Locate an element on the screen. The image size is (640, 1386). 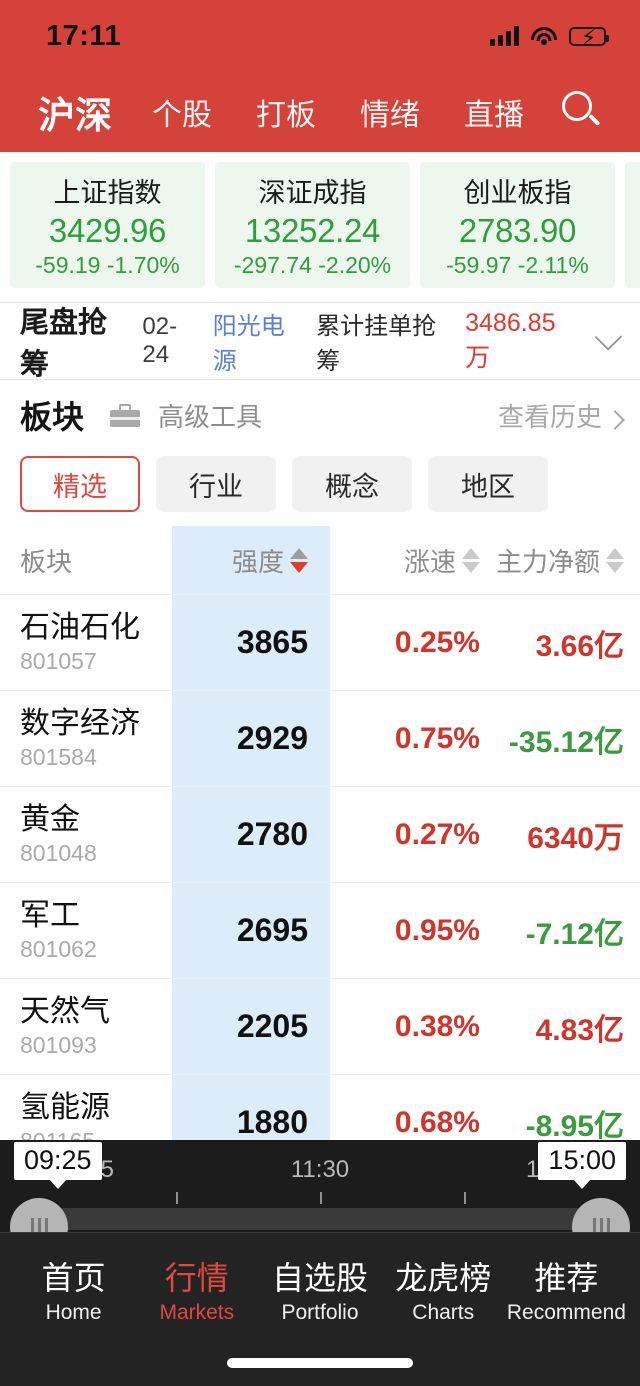
advanced-tools-label: 高级工具 is located at coordinates (210, 416).